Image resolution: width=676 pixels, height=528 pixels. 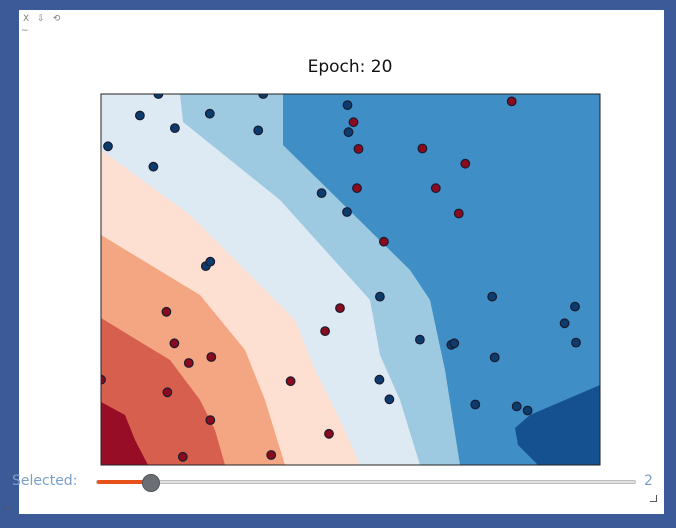 I want to click on resize-handle-left, so click(x=6, y=505).